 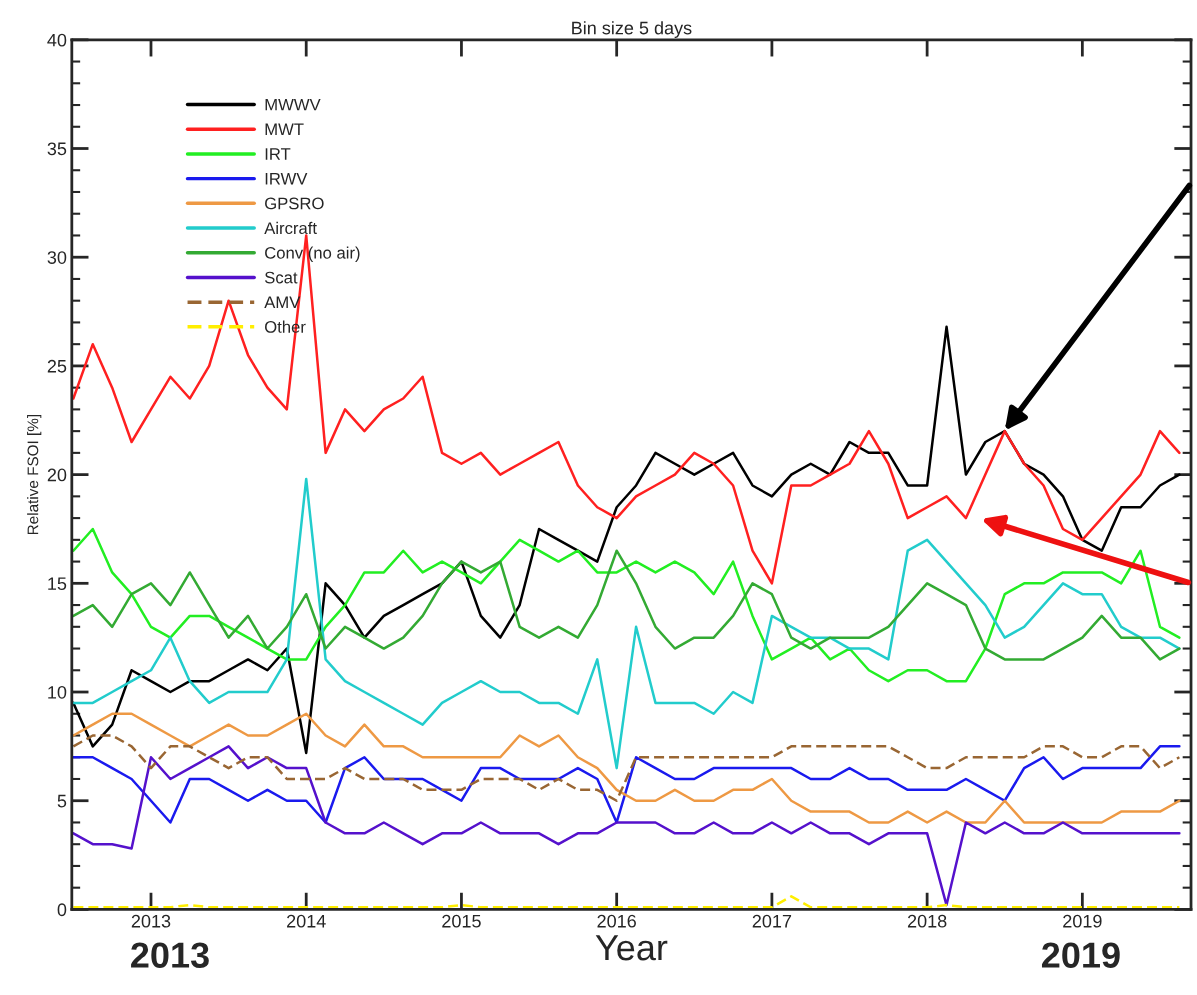 I want to click on legend-label: IRWV, so click(x=286, y=179).